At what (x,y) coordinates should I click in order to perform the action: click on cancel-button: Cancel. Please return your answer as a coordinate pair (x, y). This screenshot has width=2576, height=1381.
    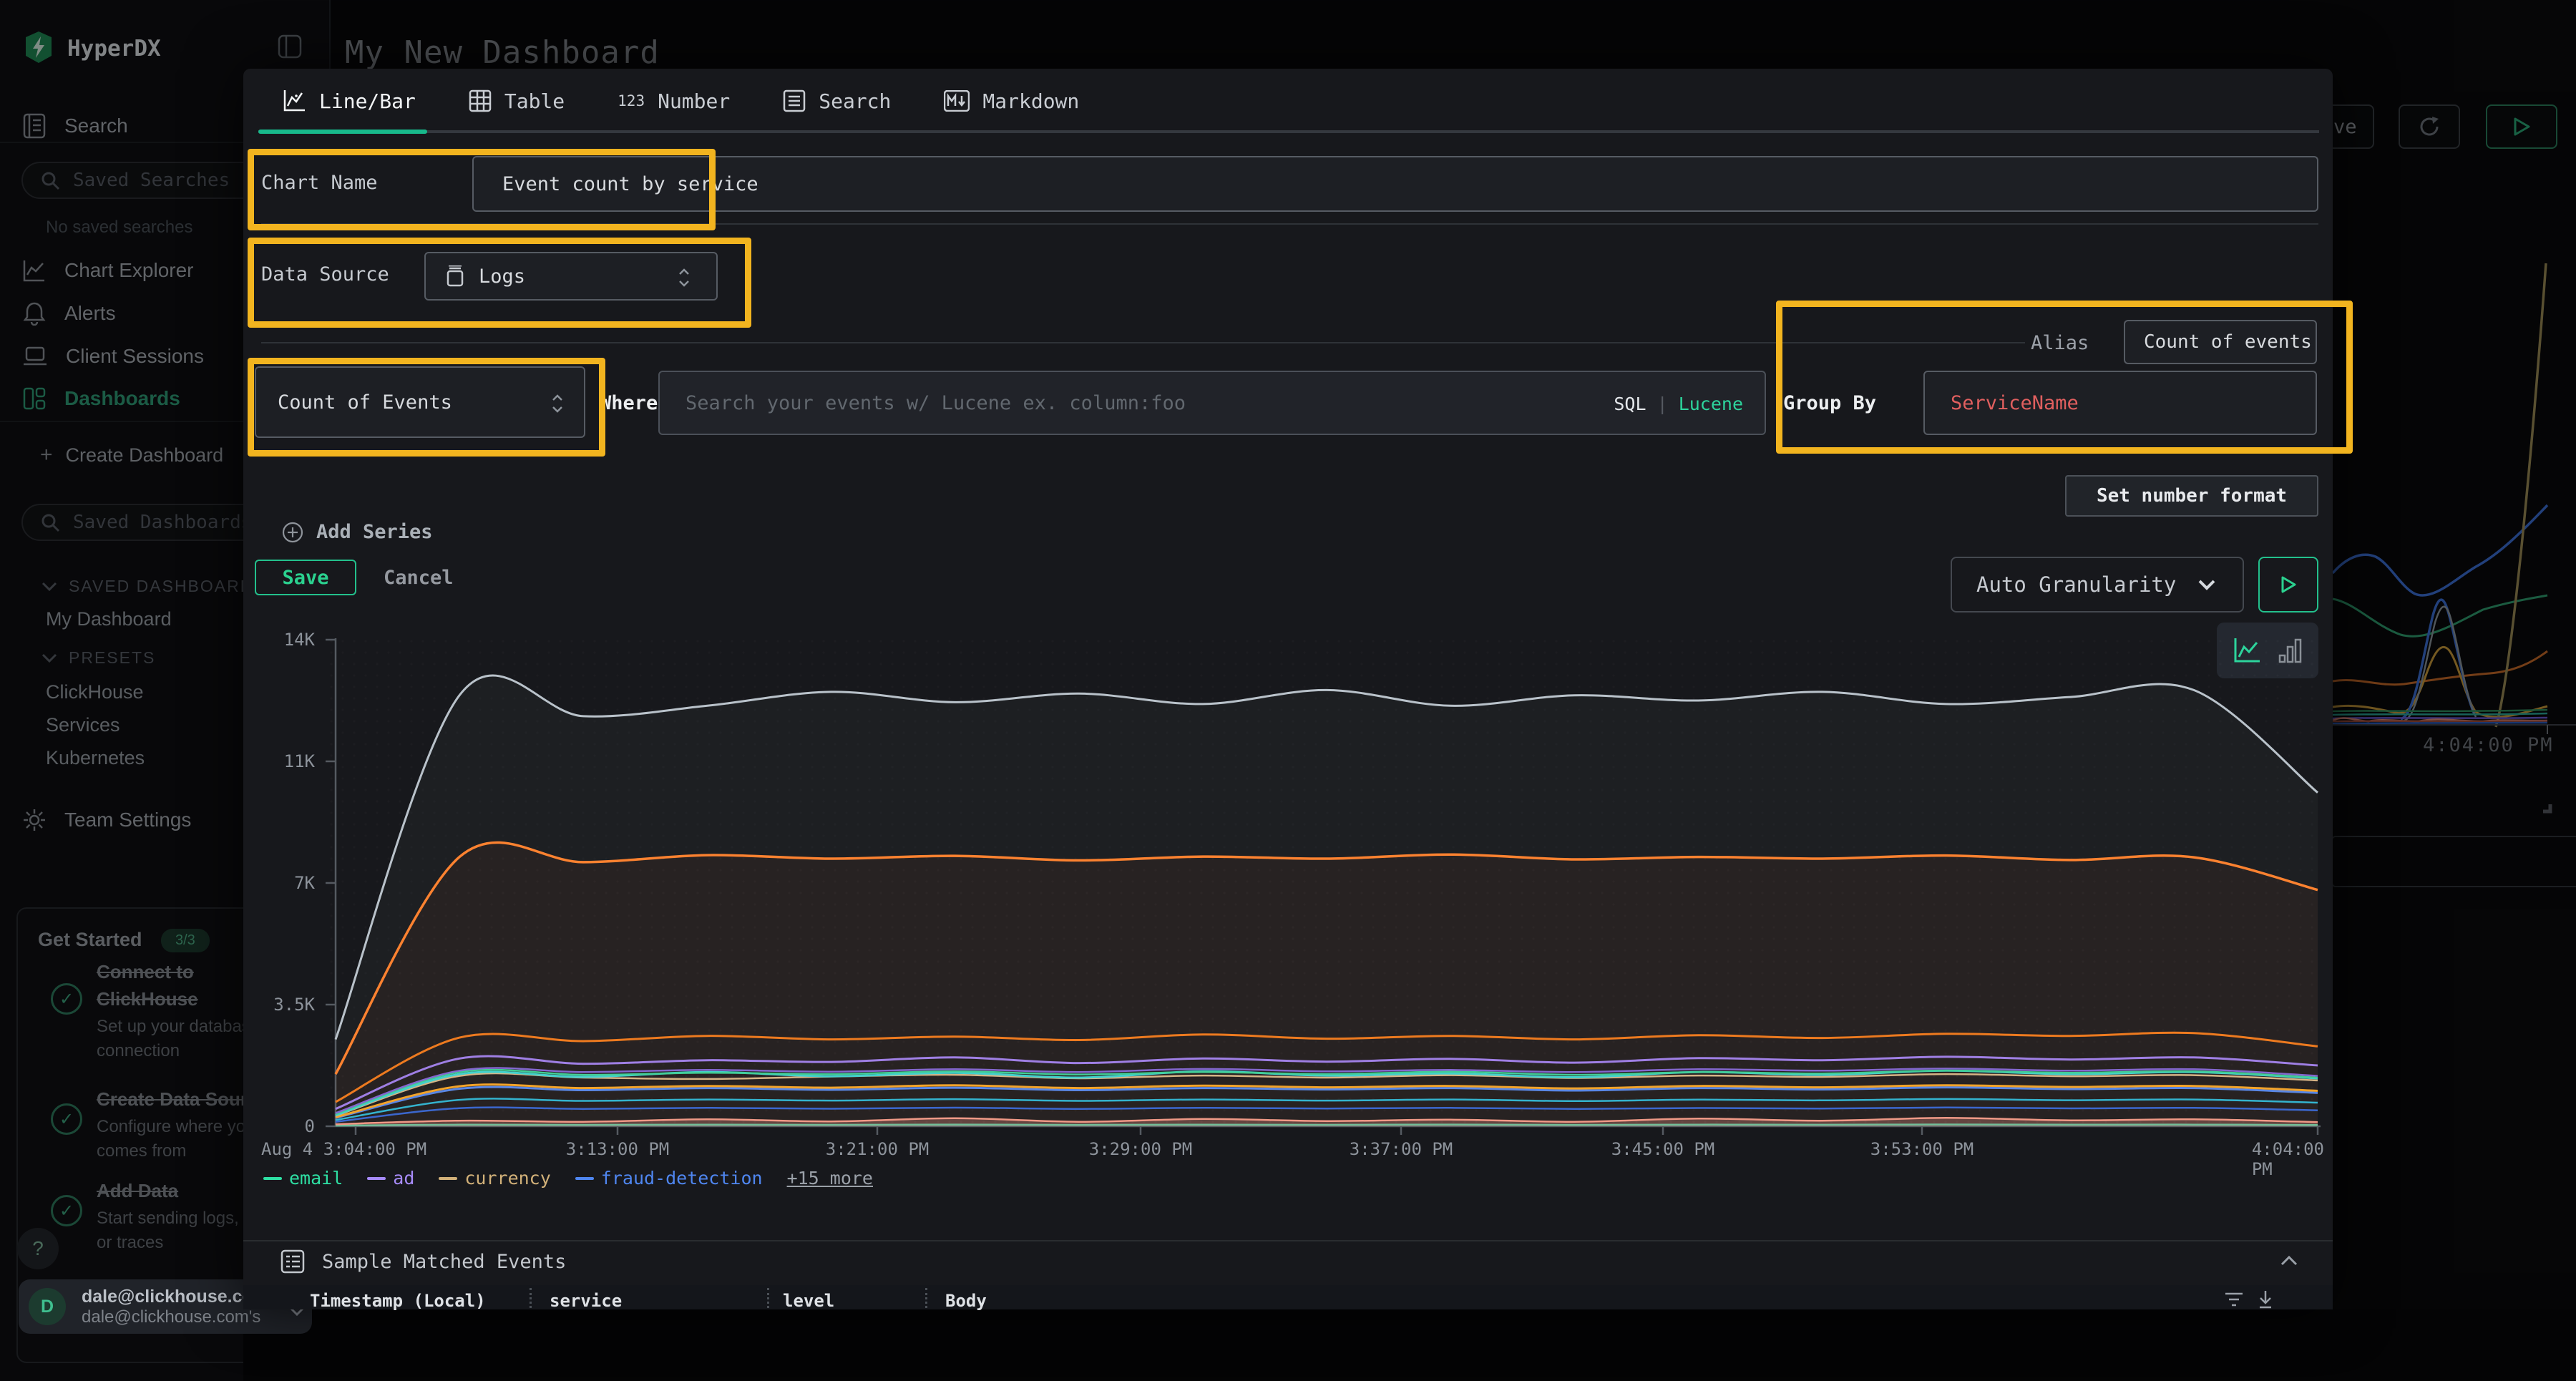
    Looking at the image, I should click on (419, 578).